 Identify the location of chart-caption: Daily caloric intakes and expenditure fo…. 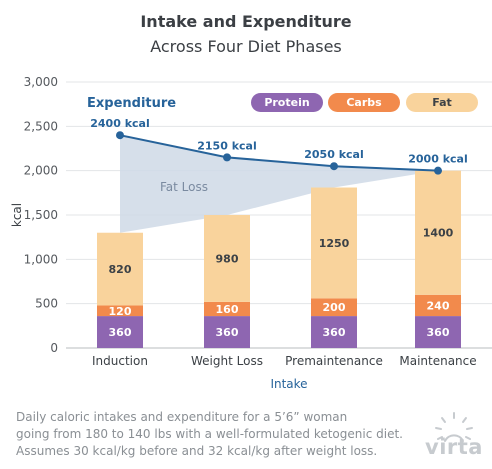
(216, 434).